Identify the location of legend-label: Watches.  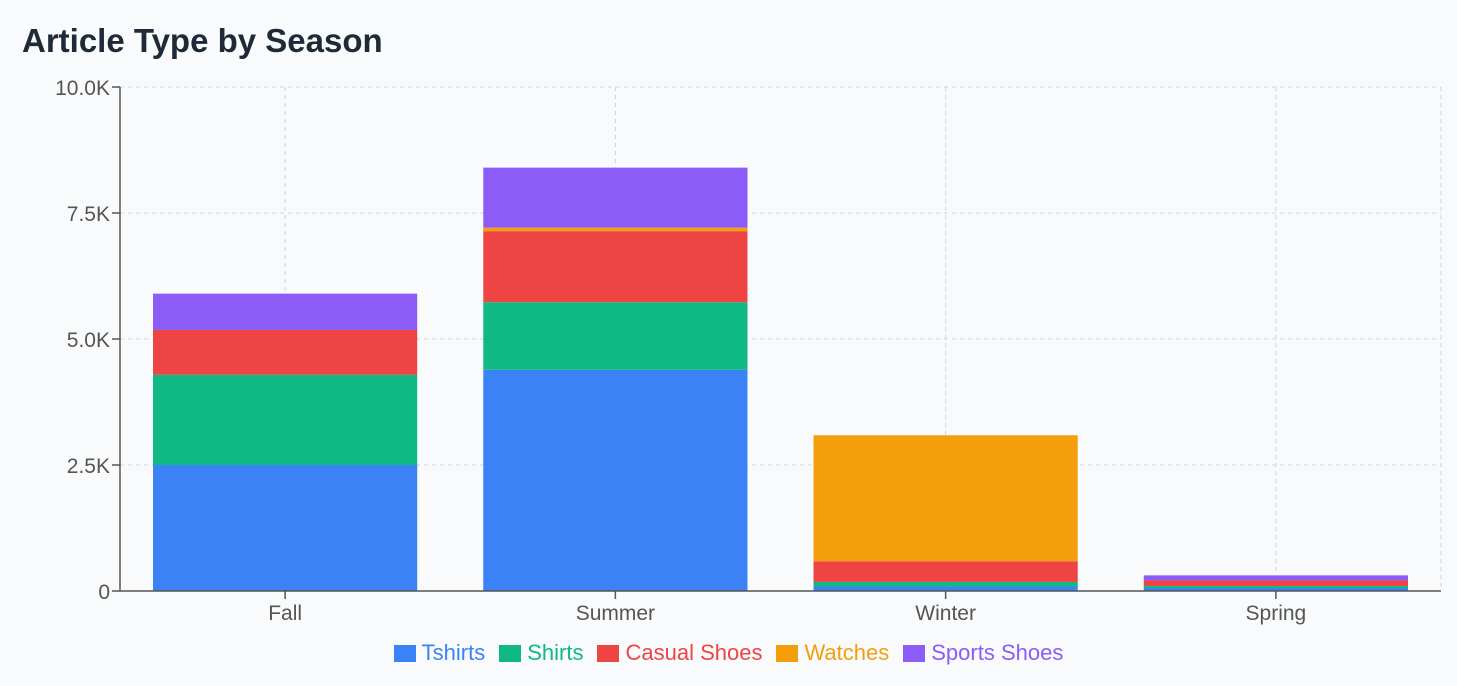
(847, 652).